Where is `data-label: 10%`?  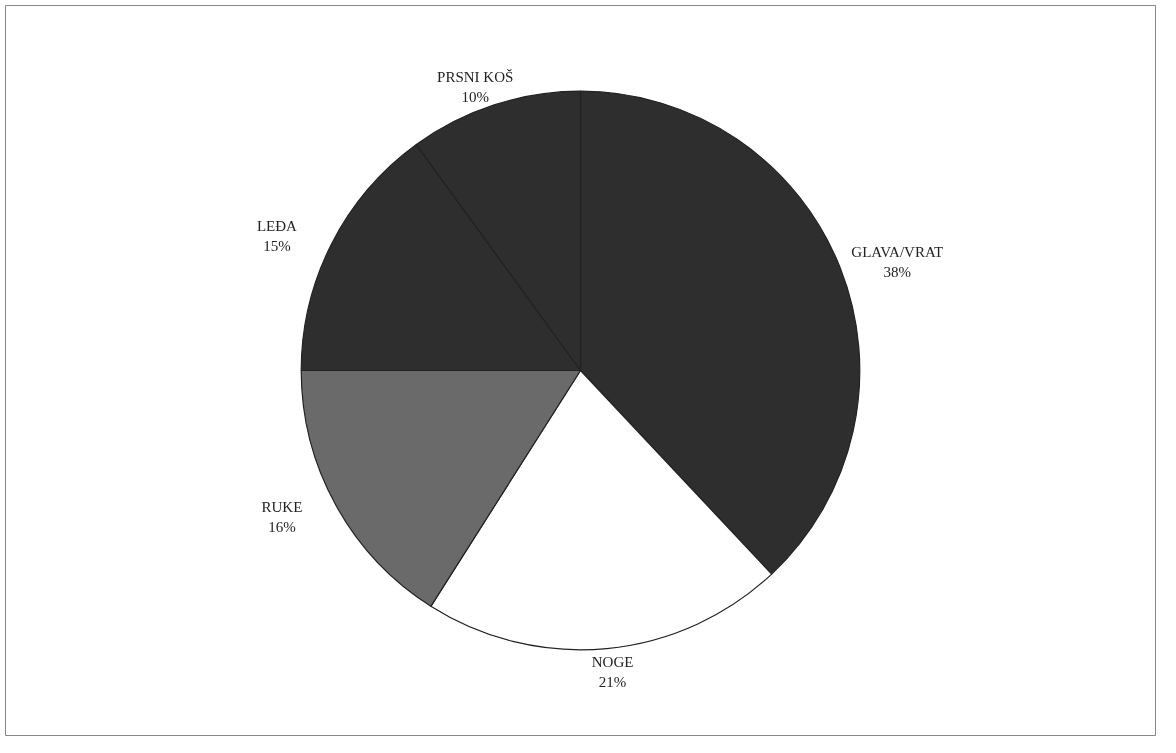 data-label: 10% is located at coordinates (475, 96).